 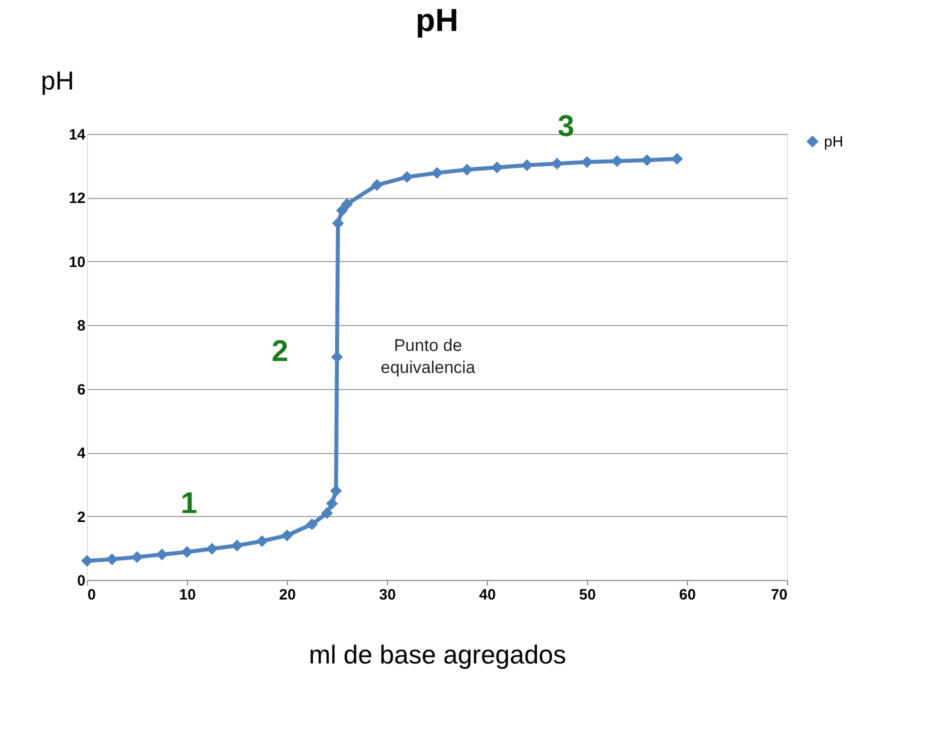 I want to click on annotation: Punto de equivalencia, so click(x=428, y=356).